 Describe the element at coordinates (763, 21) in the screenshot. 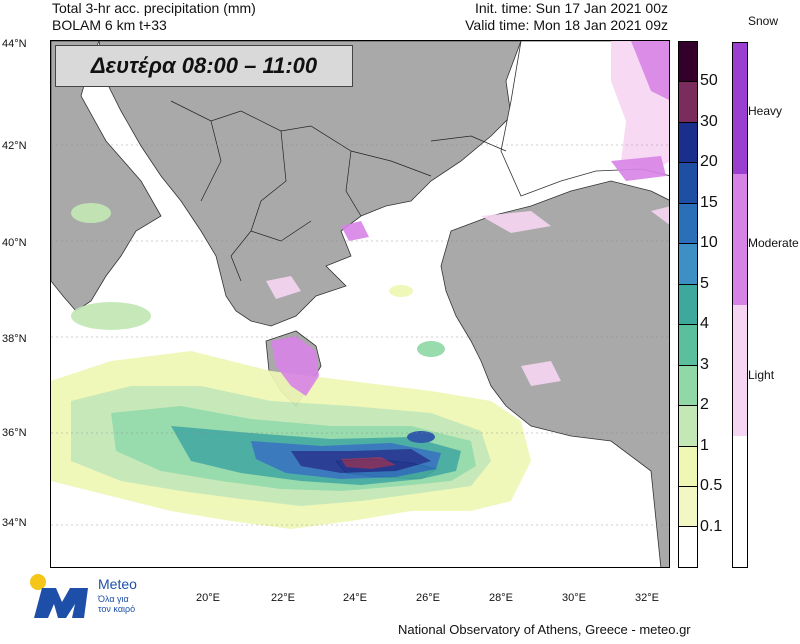

I see `snow-legend-title: Snow` at that location.